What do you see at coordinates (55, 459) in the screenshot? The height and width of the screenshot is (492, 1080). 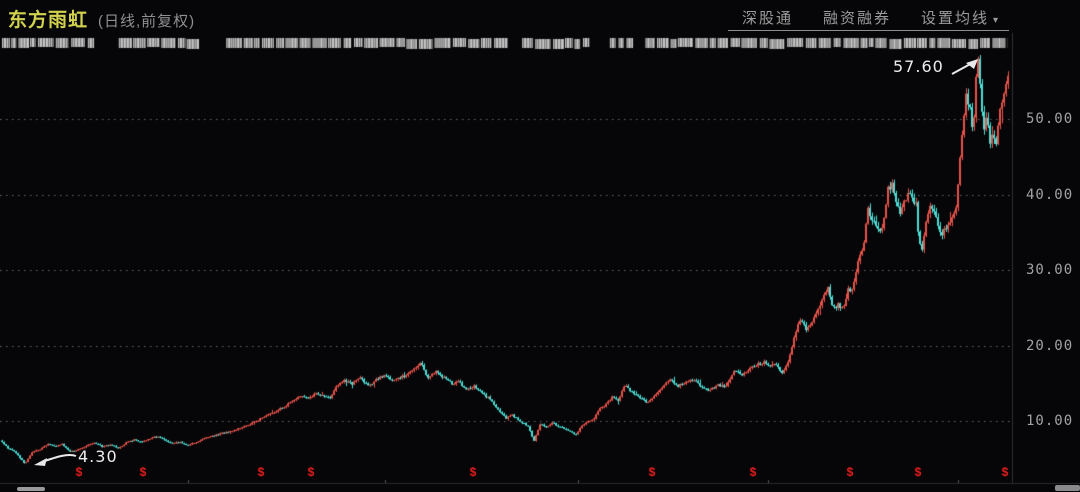 I see `low-price-arrow-icon` at bounding box center [55, 459].